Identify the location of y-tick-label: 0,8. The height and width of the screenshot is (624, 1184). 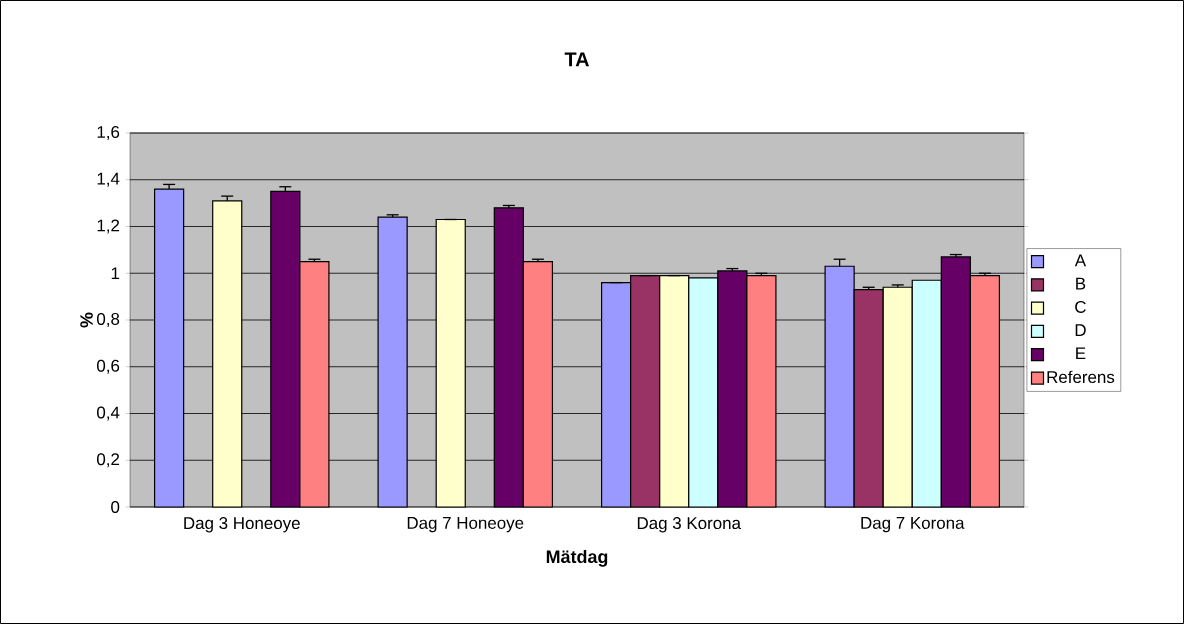
(108, 320).